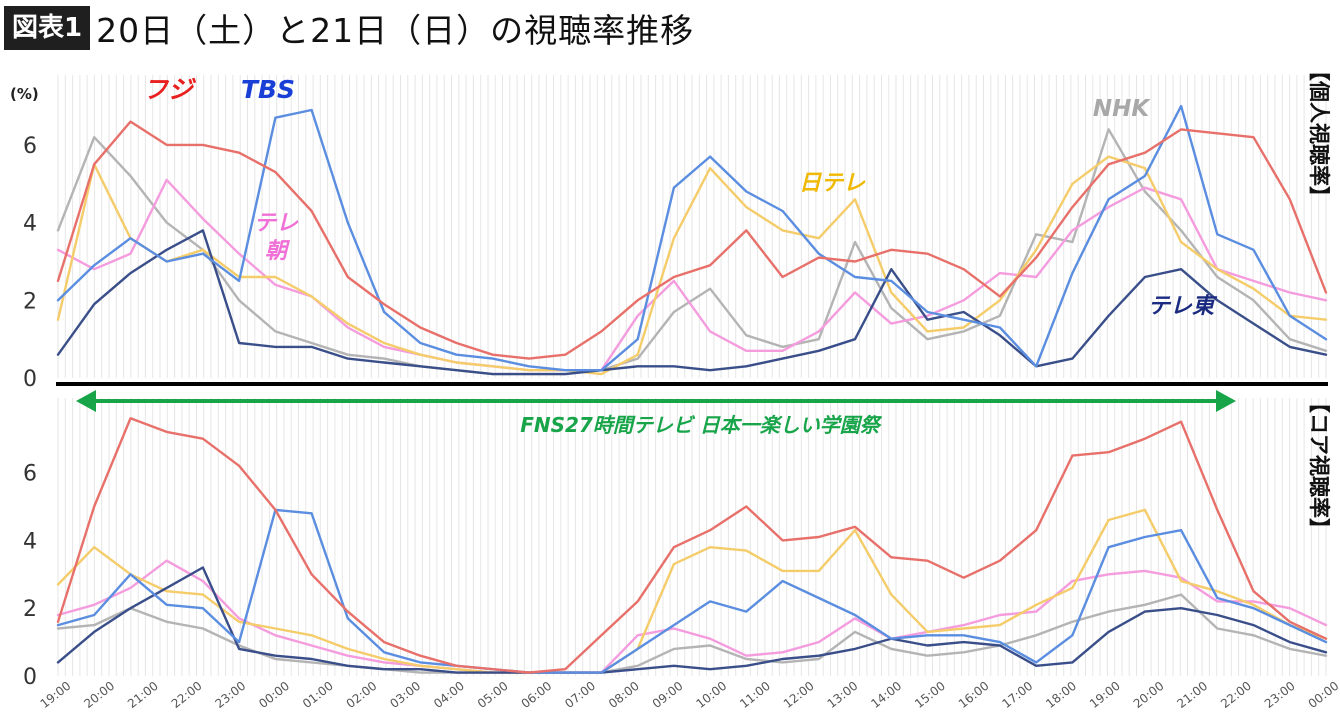  I want to click on series-label-fuji: フジ, so click(170, 89).